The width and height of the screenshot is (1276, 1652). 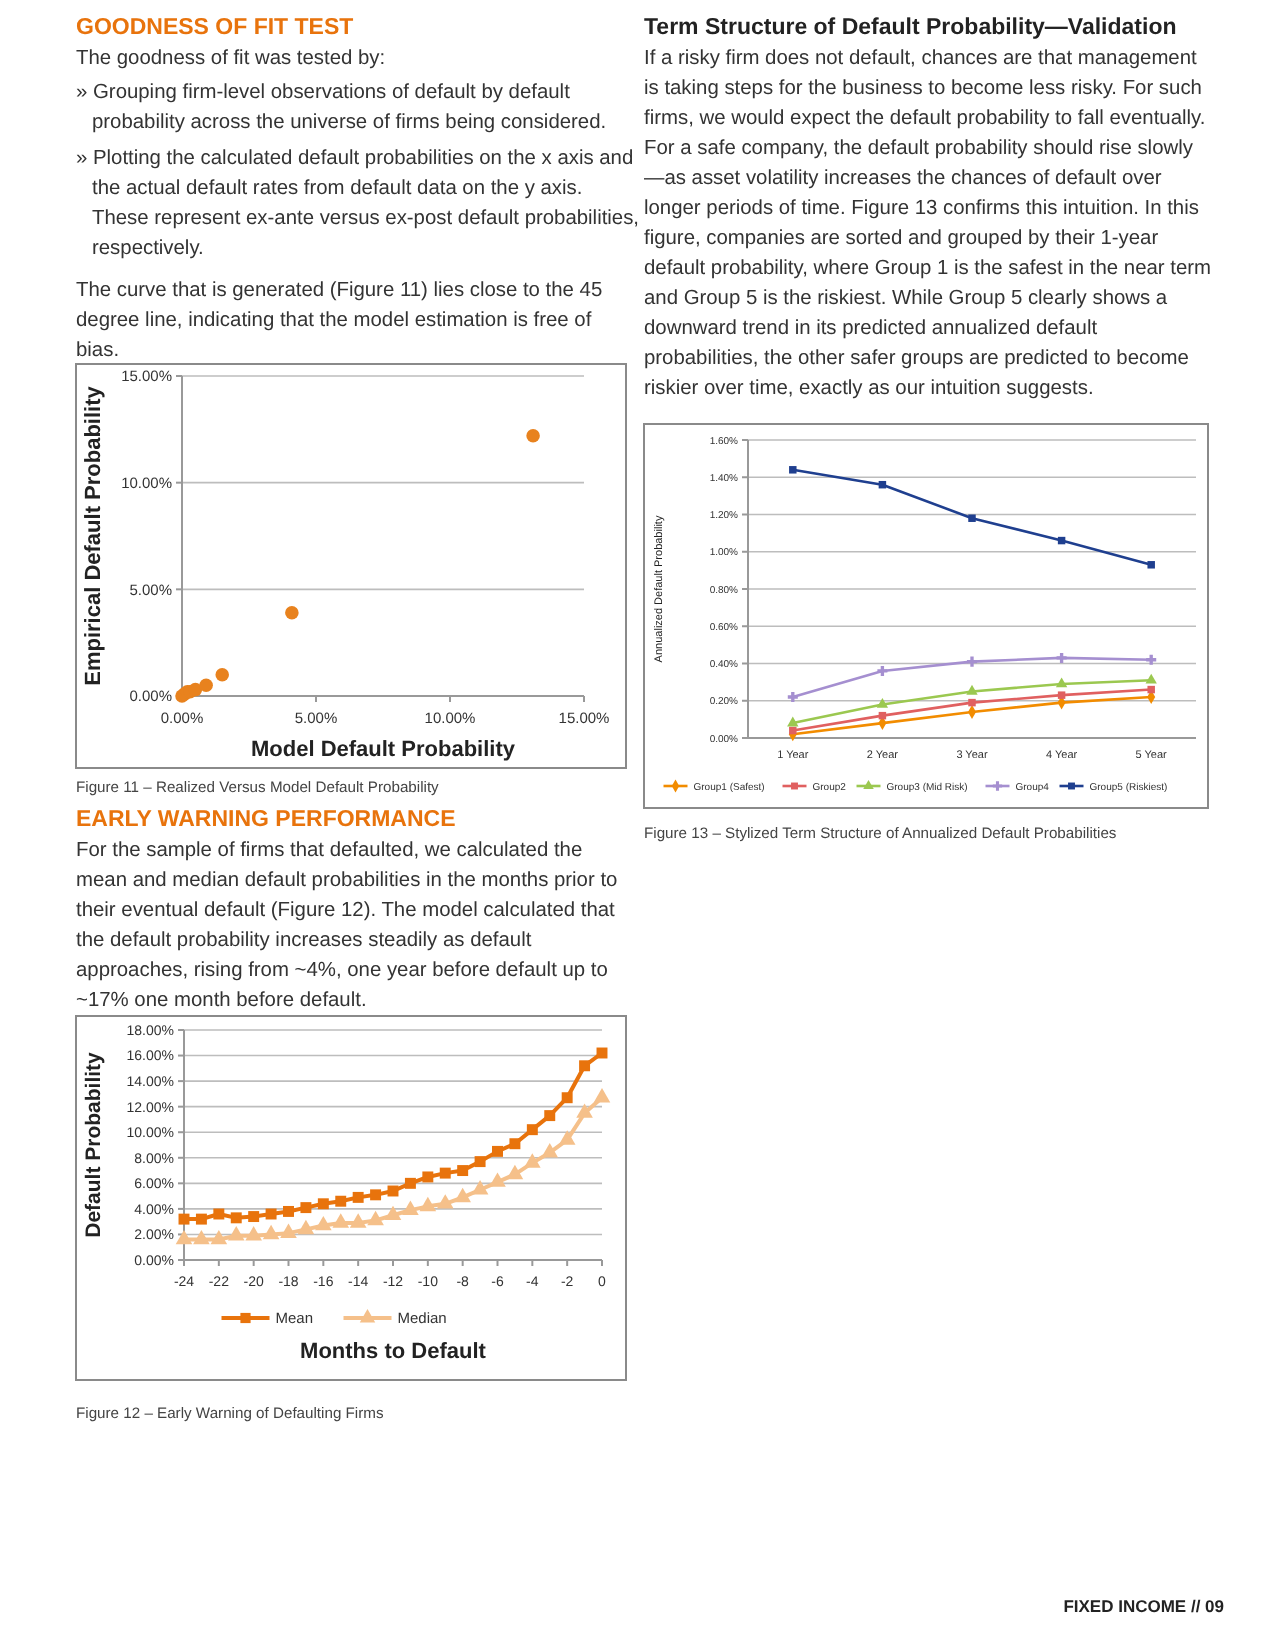 I want to click on text: » Plotting the calculated default probabilities on the x axis and the actual default rates from default data on the y axis. These represent ex-ante versus ex-post default probabilities, respectively., so click(x=359, y=205).